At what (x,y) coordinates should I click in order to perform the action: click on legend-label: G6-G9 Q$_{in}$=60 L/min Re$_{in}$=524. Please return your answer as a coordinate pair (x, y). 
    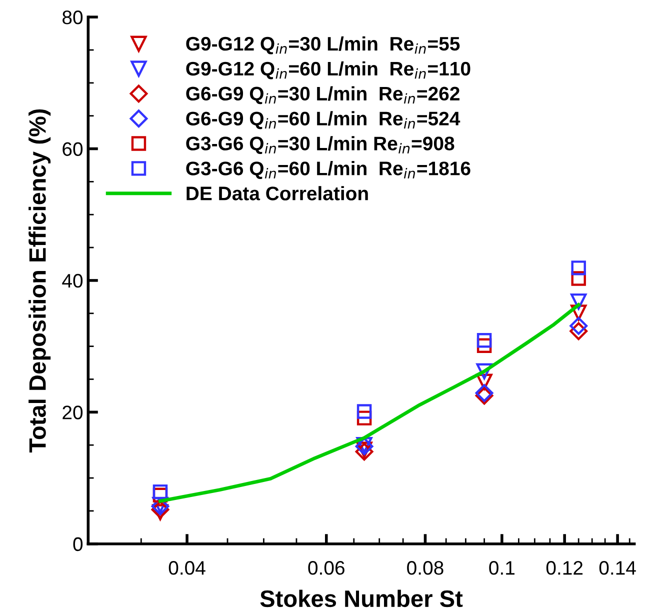
    Looking at the image, I should click on (323, 120).